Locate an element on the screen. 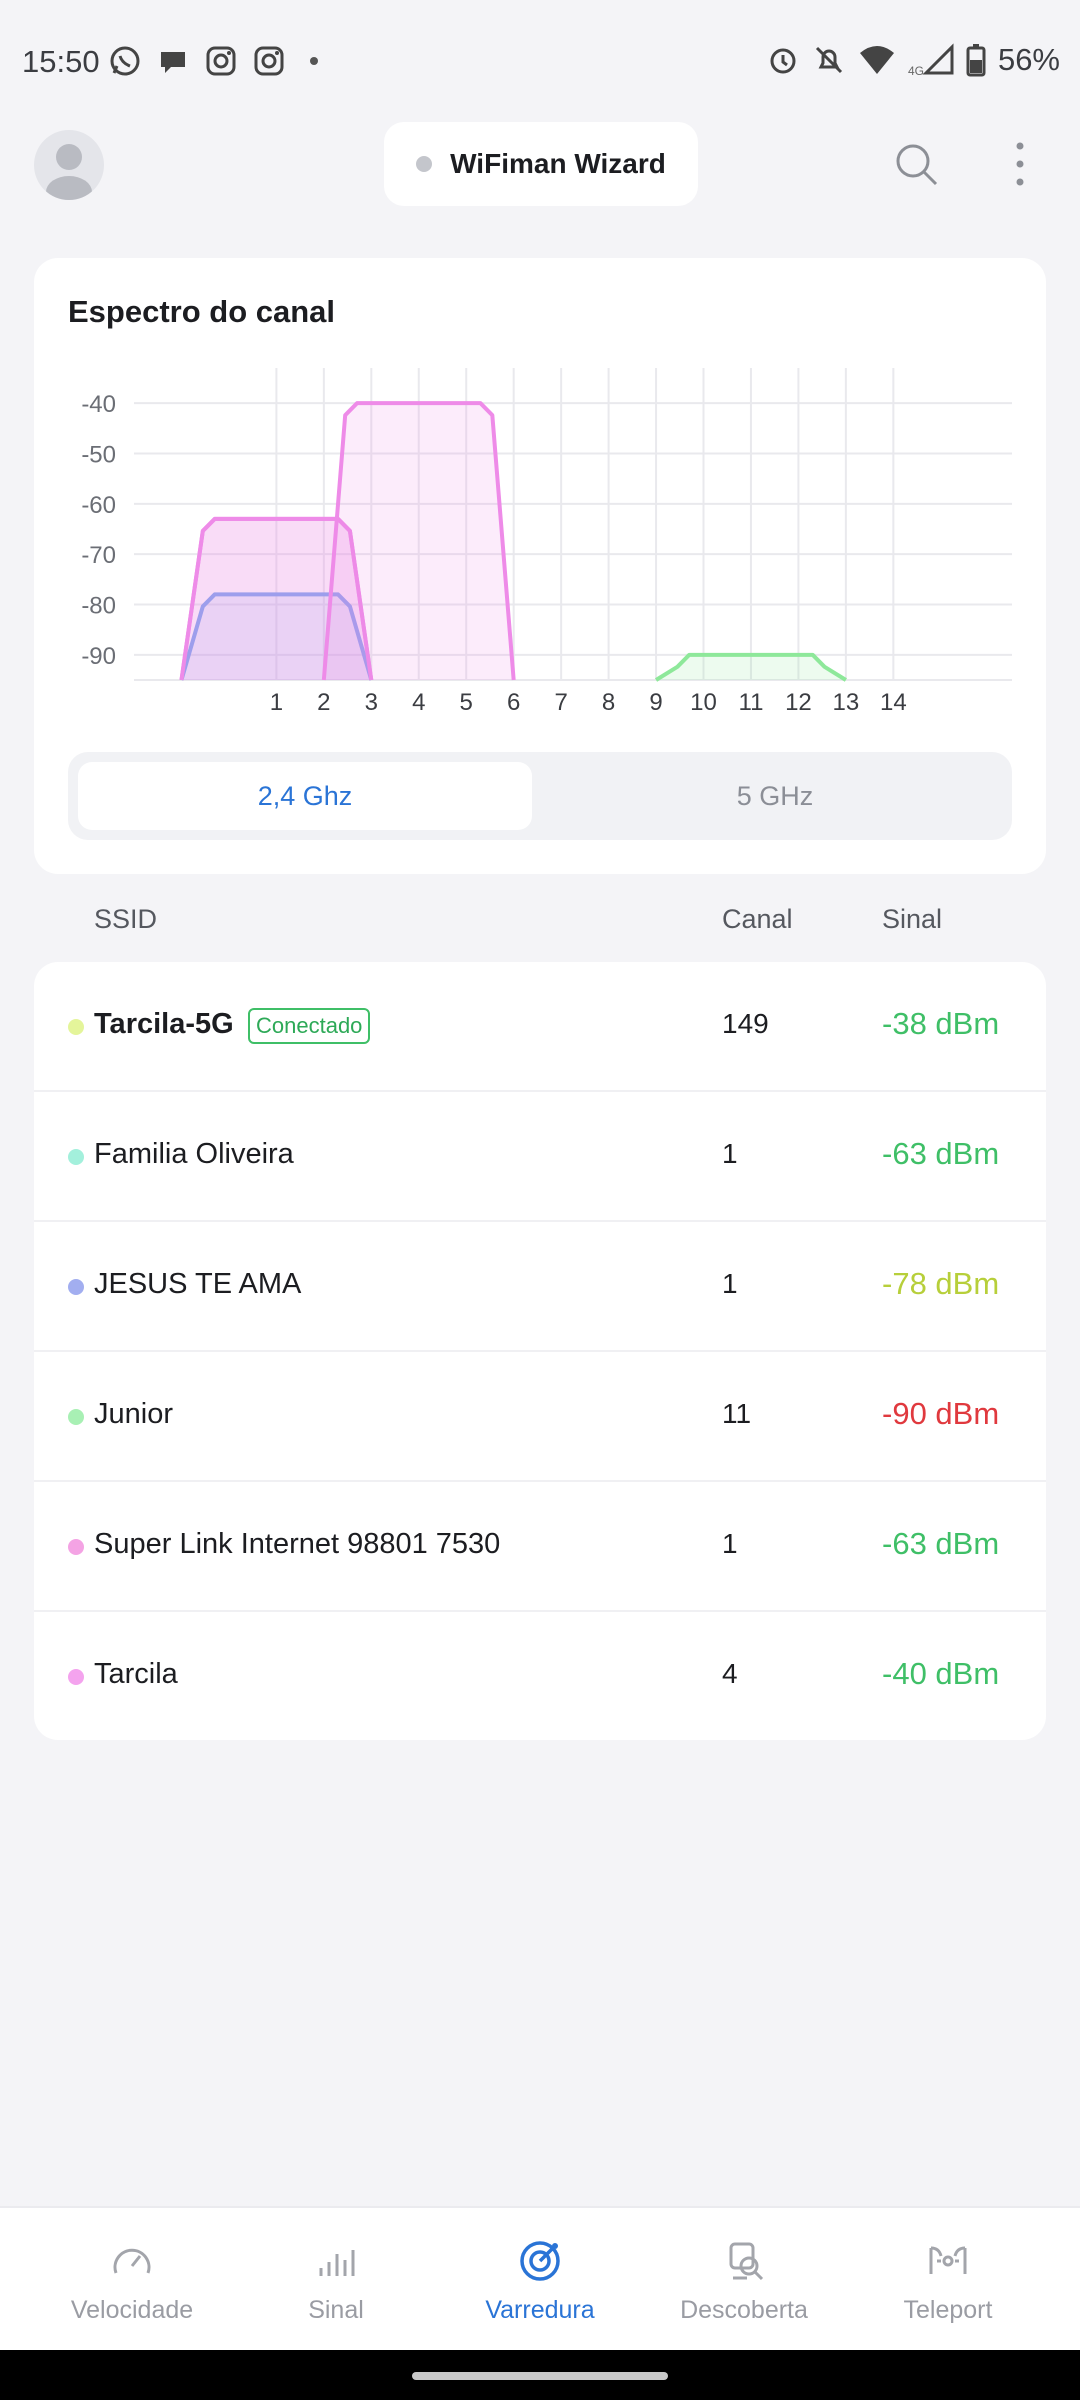 The width and height of the screenshot is (1080, 2400). network-channel: 11 is located at coordinates (737, 1413).